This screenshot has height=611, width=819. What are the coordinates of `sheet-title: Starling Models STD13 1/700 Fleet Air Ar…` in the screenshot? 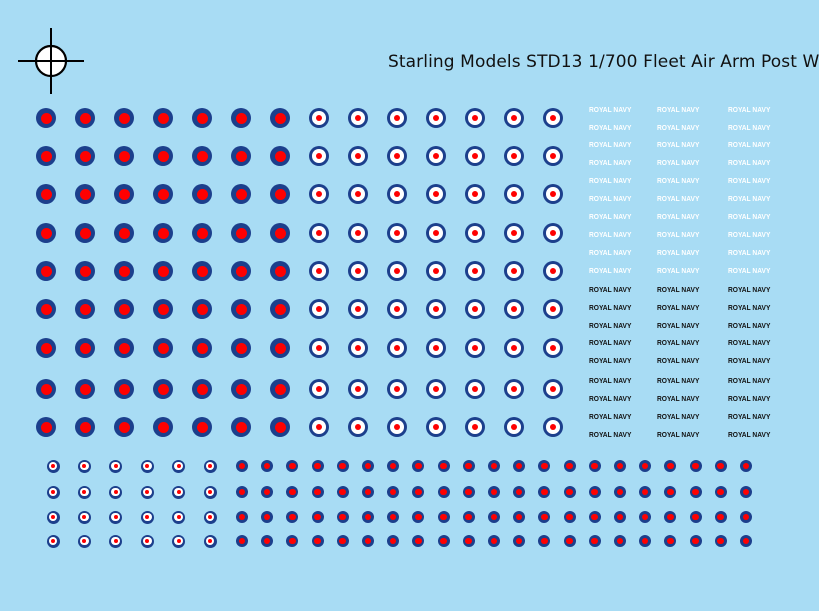 It's located at (603, 62).